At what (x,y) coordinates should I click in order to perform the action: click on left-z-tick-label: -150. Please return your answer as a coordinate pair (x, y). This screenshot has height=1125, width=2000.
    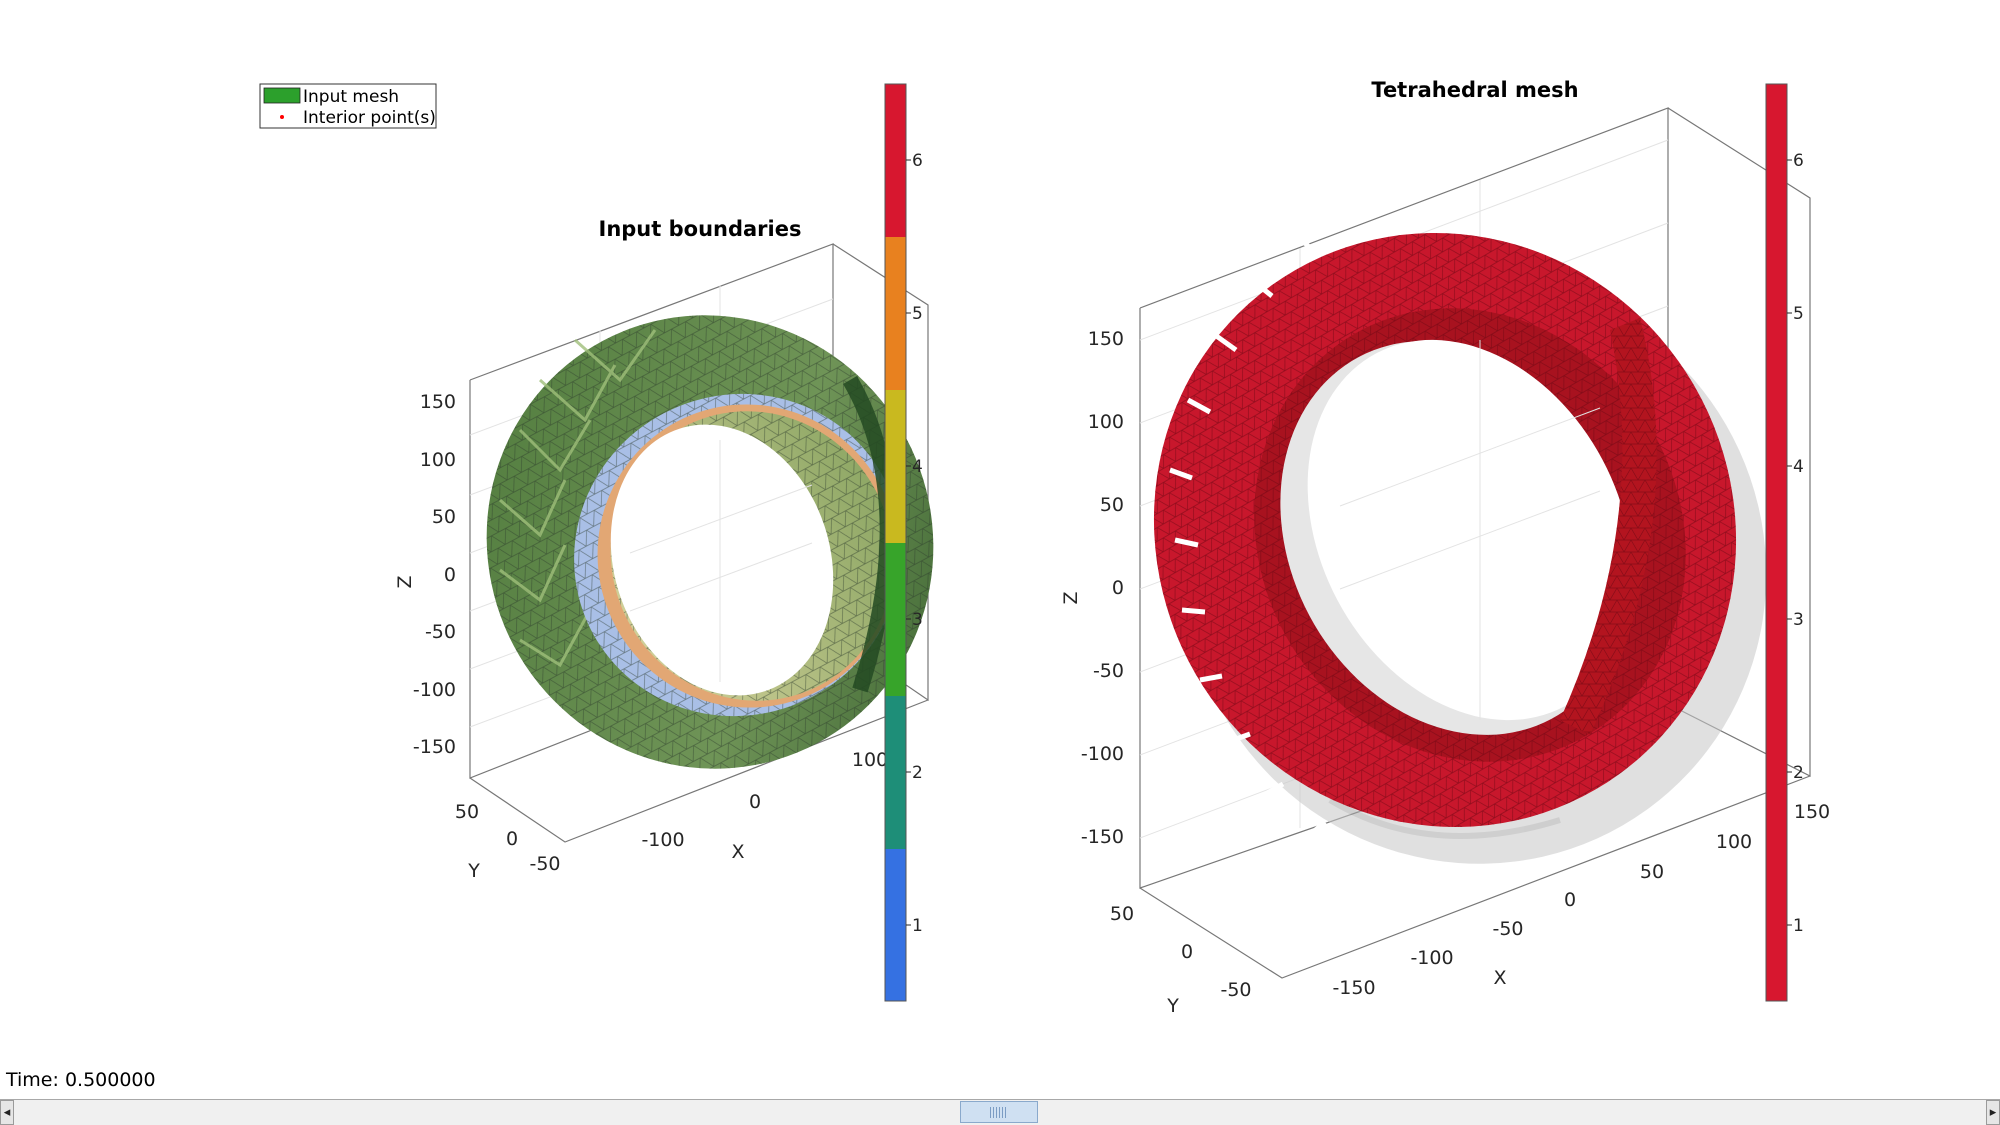
    Looking at the image, I should click on (434, 747).